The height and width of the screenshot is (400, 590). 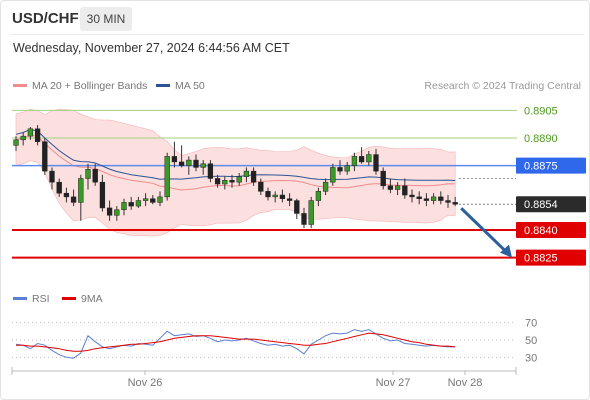 I want to click on research-credit: Research © 2024 Trading Central, so click(x=502, y=86).